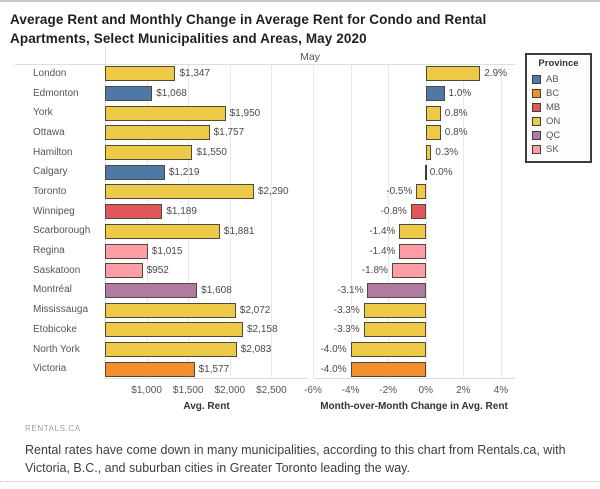 This screenshot has width=600, height=489. I want to click on rent-bar-etobicoke, so click(174, 330).